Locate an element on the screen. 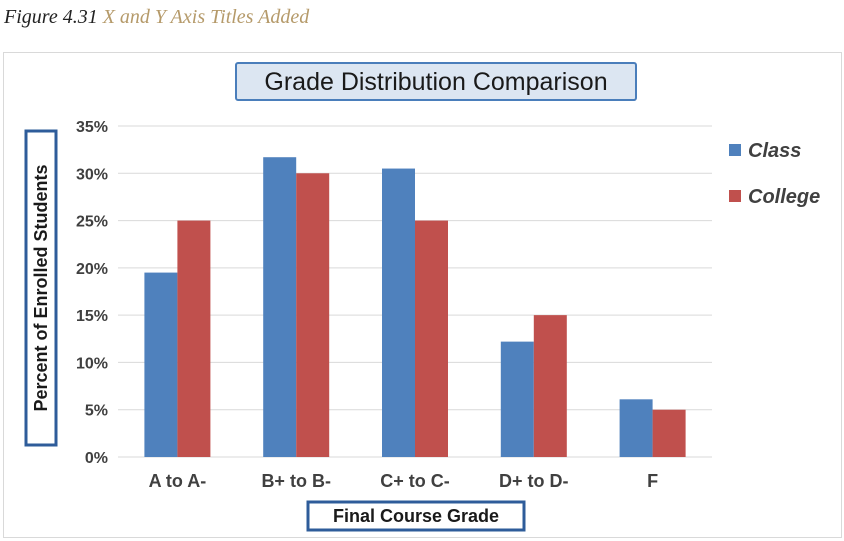 The image size is (844, 541). y-tick-label: 10% is located at coordinates (92, 363).